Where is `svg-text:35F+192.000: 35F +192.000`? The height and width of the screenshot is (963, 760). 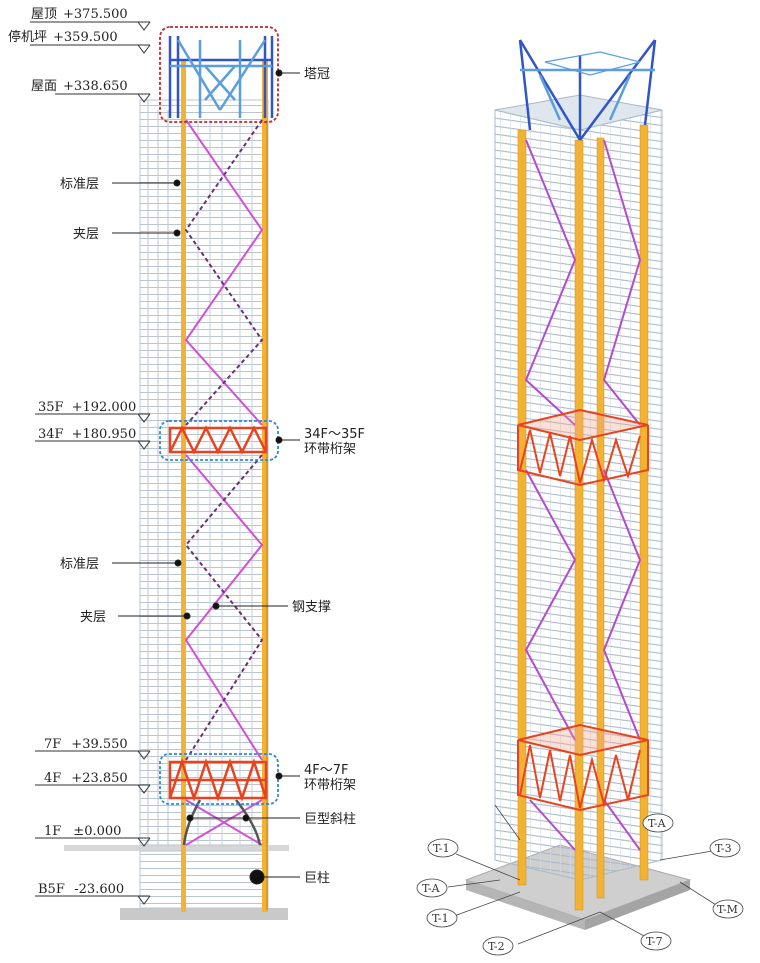
svg-text:35F+192.000: 35F +192.000 is located at coordinates (87, 407).